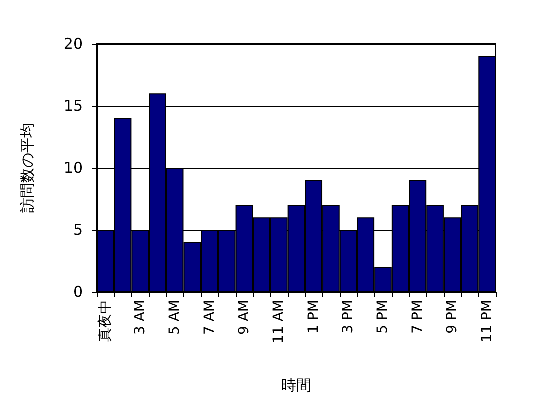 The height and width of the screenshot is (398, 548). Describe the element at coordinates (279, 322) in the screenshot. I see `x-tick-label: 11 AM` at that location.